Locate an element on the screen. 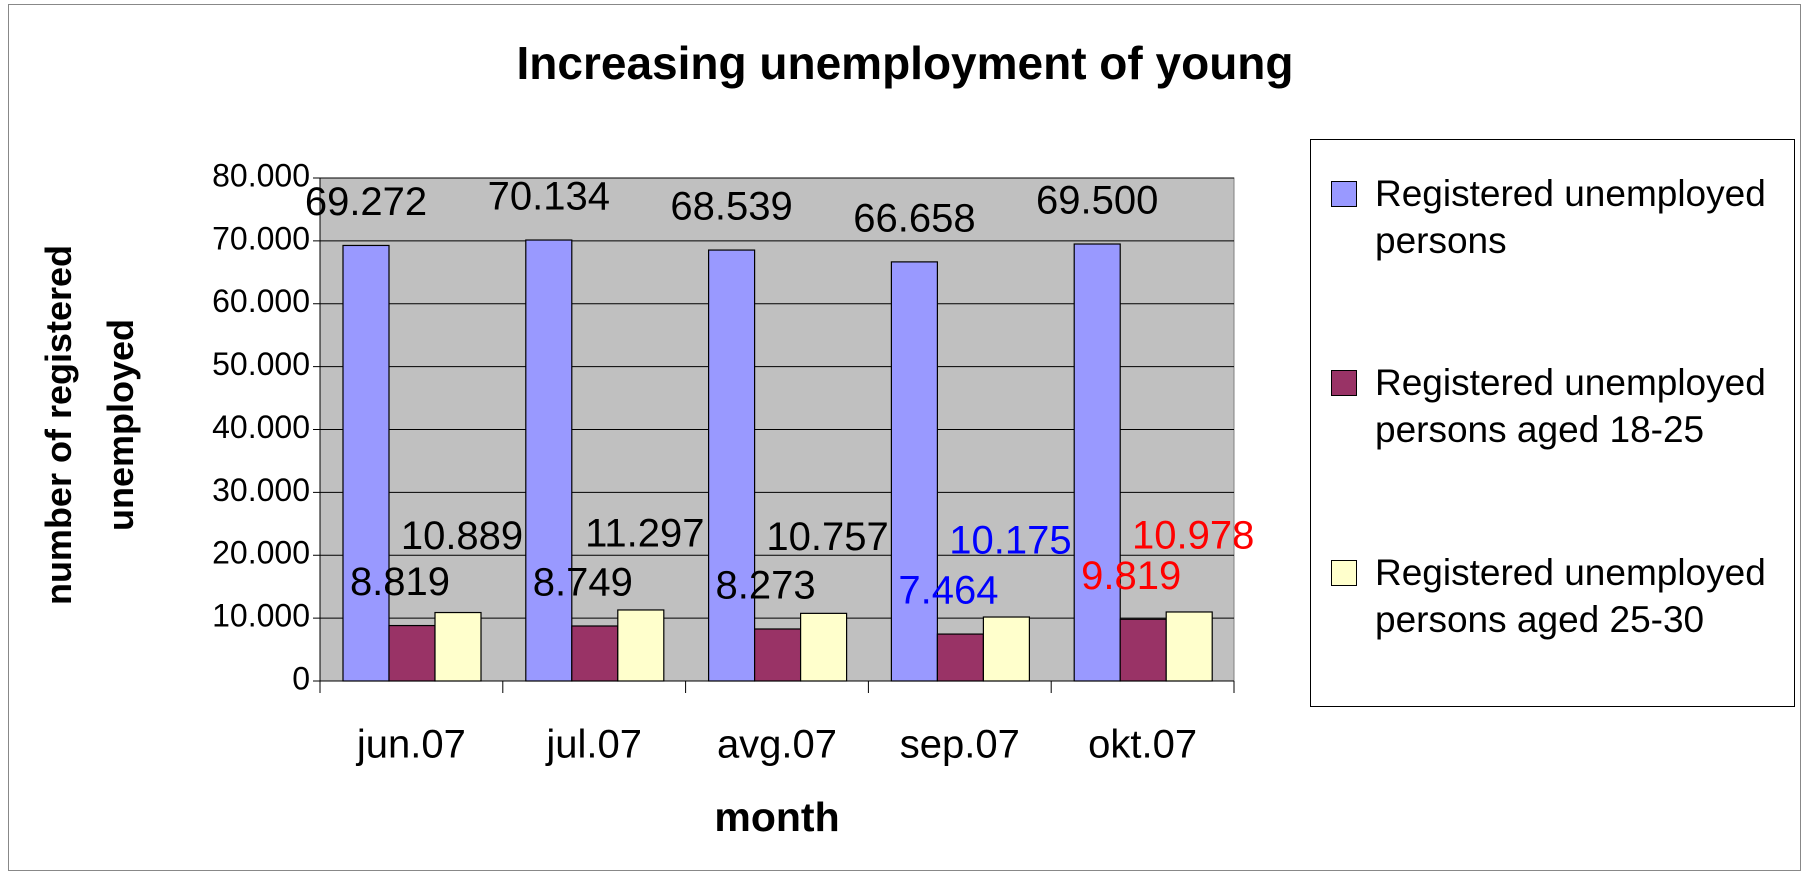 This screenshot has height=873, width=1803. data-label: 9.819 is located at coordinates (1131, 576).